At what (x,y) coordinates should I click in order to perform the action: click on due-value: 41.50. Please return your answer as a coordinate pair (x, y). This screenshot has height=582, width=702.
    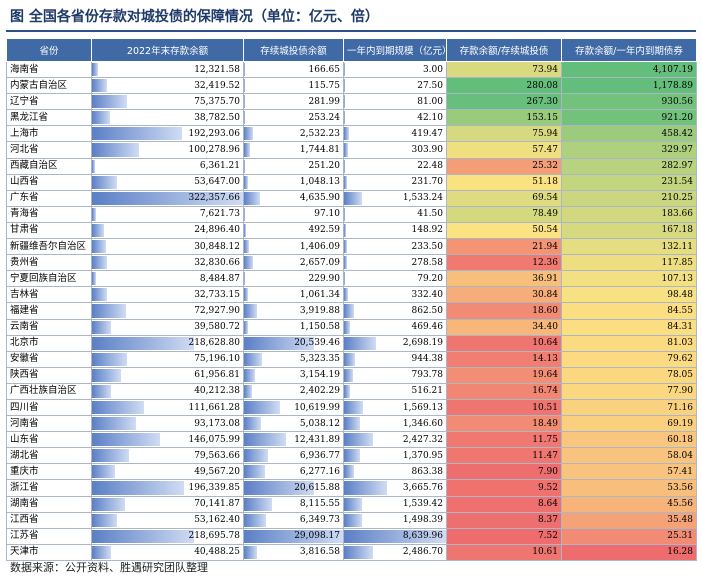
    Looking at the image, I should click on (430, 214).